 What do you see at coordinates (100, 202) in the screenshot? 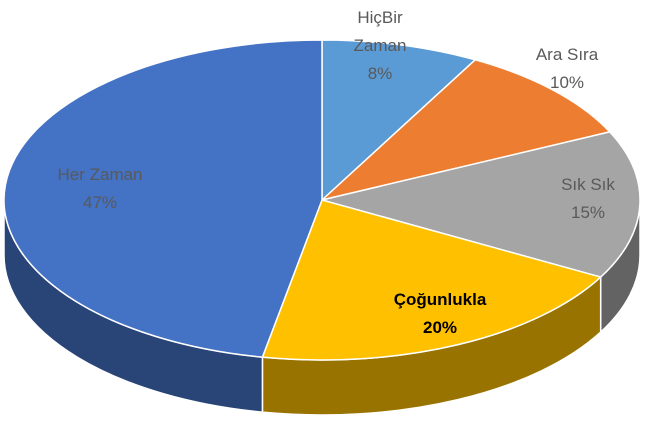
I see `value-label: 47%` at bounding box center [100, 202].